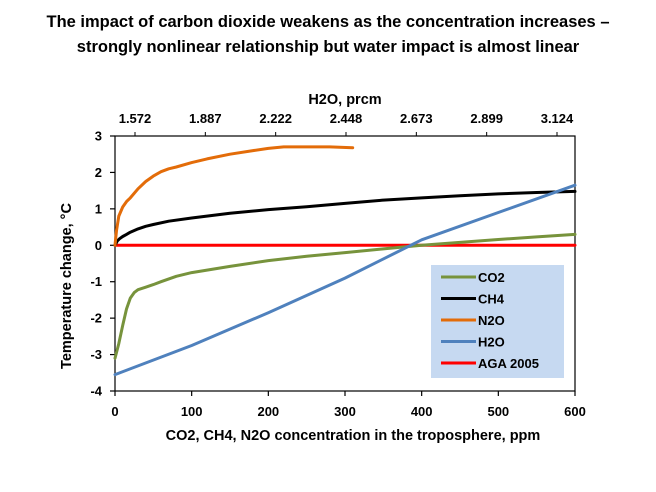 The image size is (656, 492). Describe the element at coordinates (96, 391) in the screenshot. I see `y-tick-label: -4` at that location.